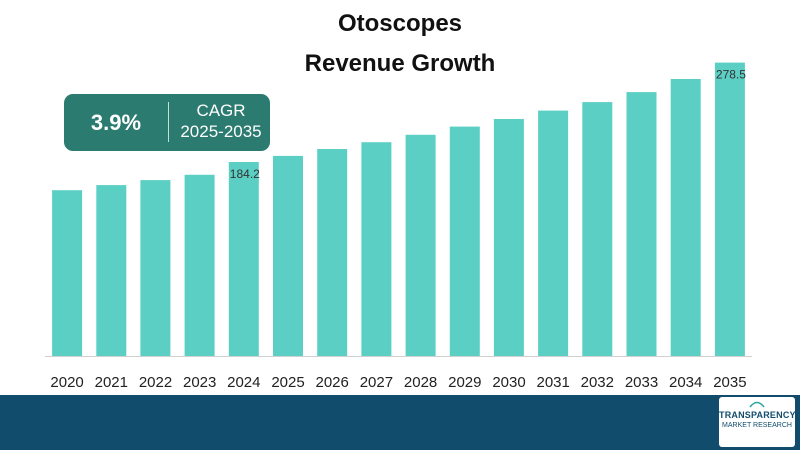 The height and width of the screenshot is (450, 800). What do you see at coordinates (66, 382) in the screenshot?
I see `x-tick-label-2020: 2020` at bounding box center [66, 382].